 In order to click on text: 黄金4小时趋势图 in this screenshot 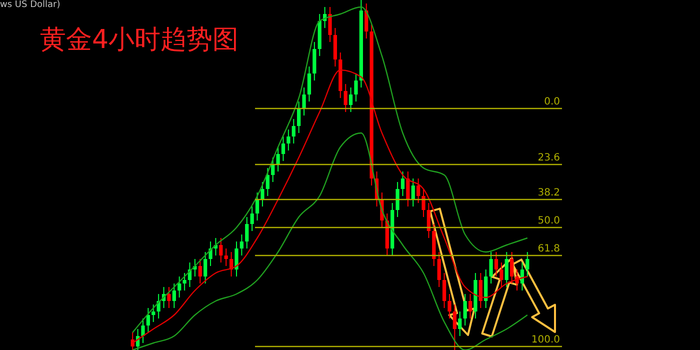, I will do `click(139, 40)`.